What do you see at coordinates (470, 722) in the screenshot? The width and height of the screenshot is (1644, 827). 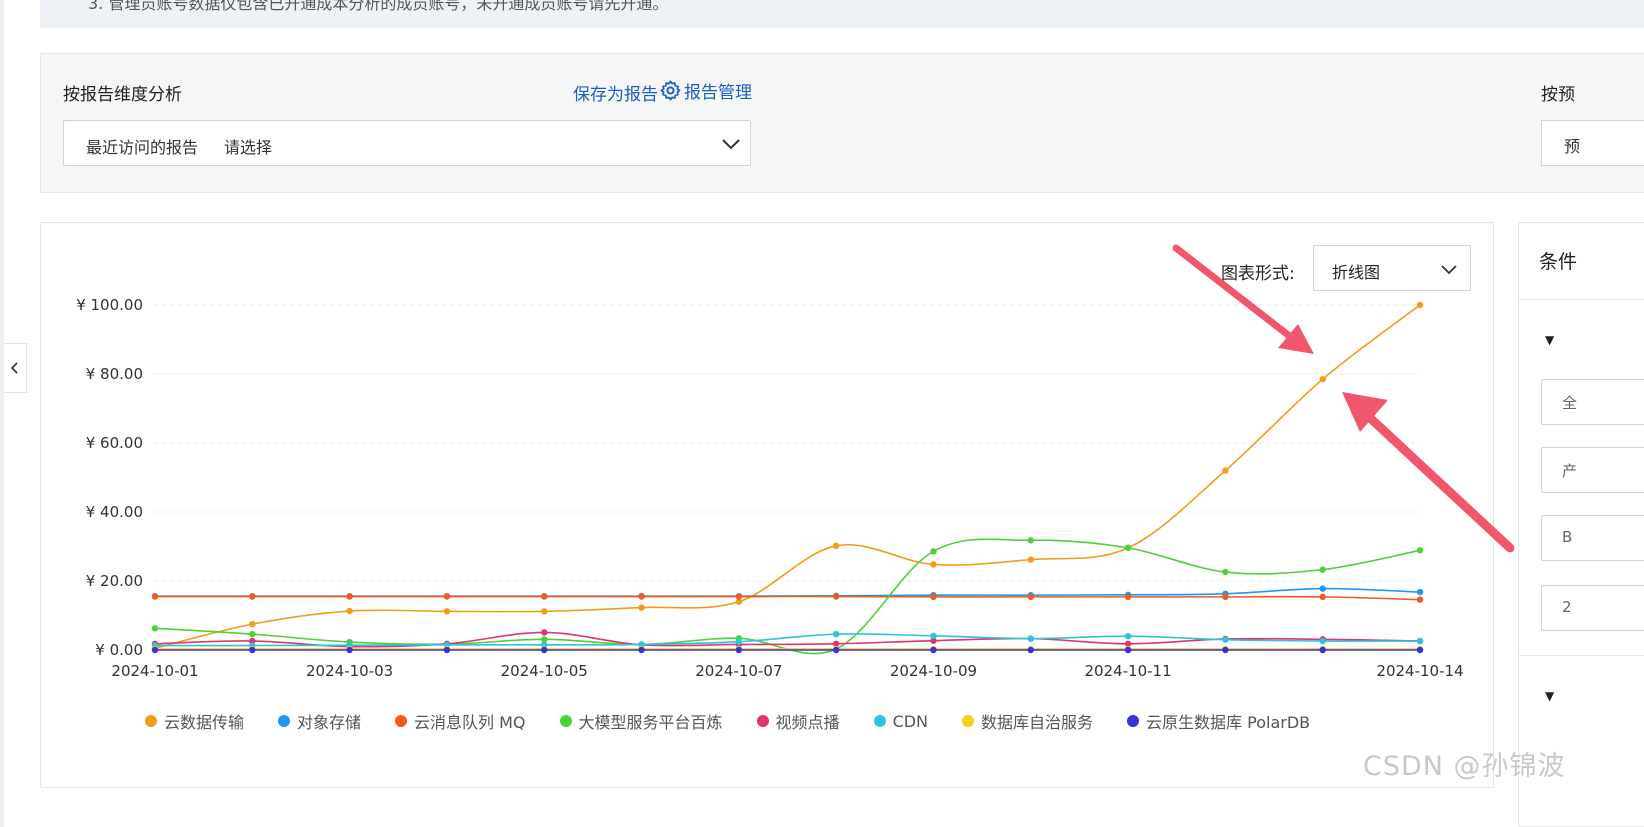 I see `legend-label: 云消息队列 MQ` at bounding box center [470, 722].